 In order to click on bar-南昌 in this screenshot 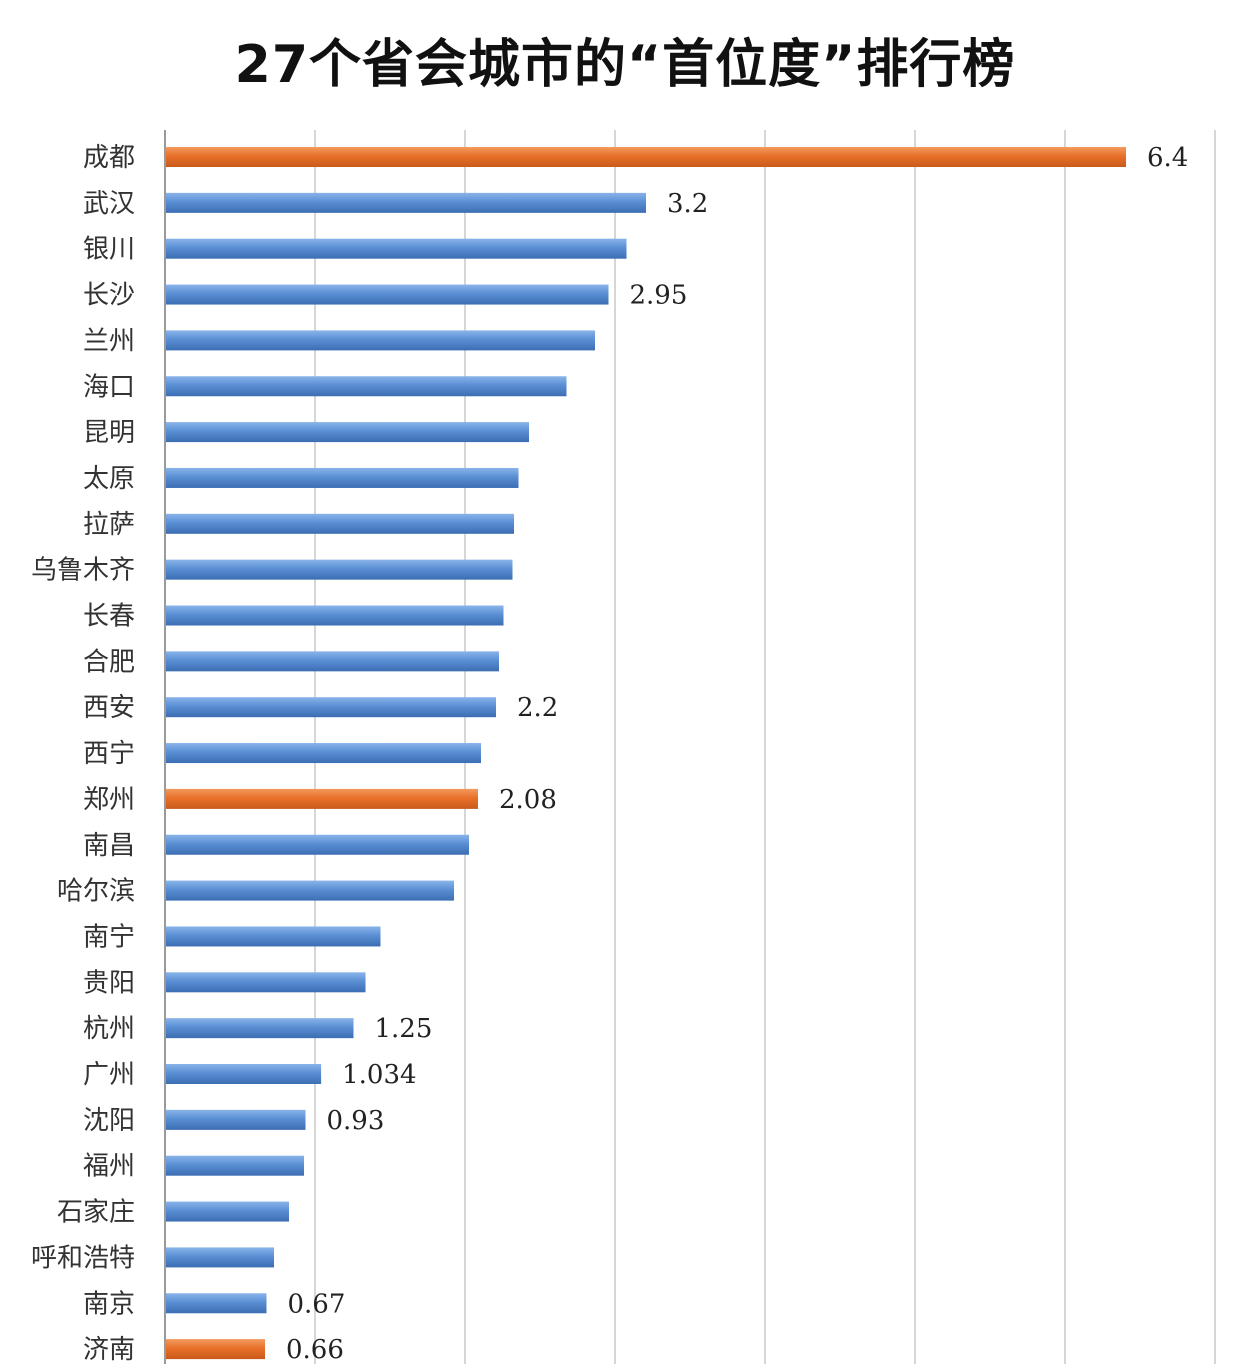, I will do `click(317, 844)`.